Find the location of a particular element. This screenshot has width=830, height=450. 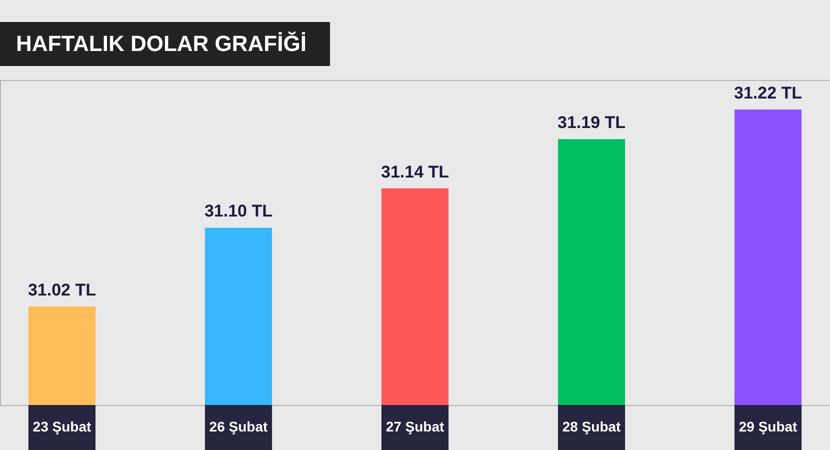

data-label: 31.10 TL is located at coordinates (238, 211).